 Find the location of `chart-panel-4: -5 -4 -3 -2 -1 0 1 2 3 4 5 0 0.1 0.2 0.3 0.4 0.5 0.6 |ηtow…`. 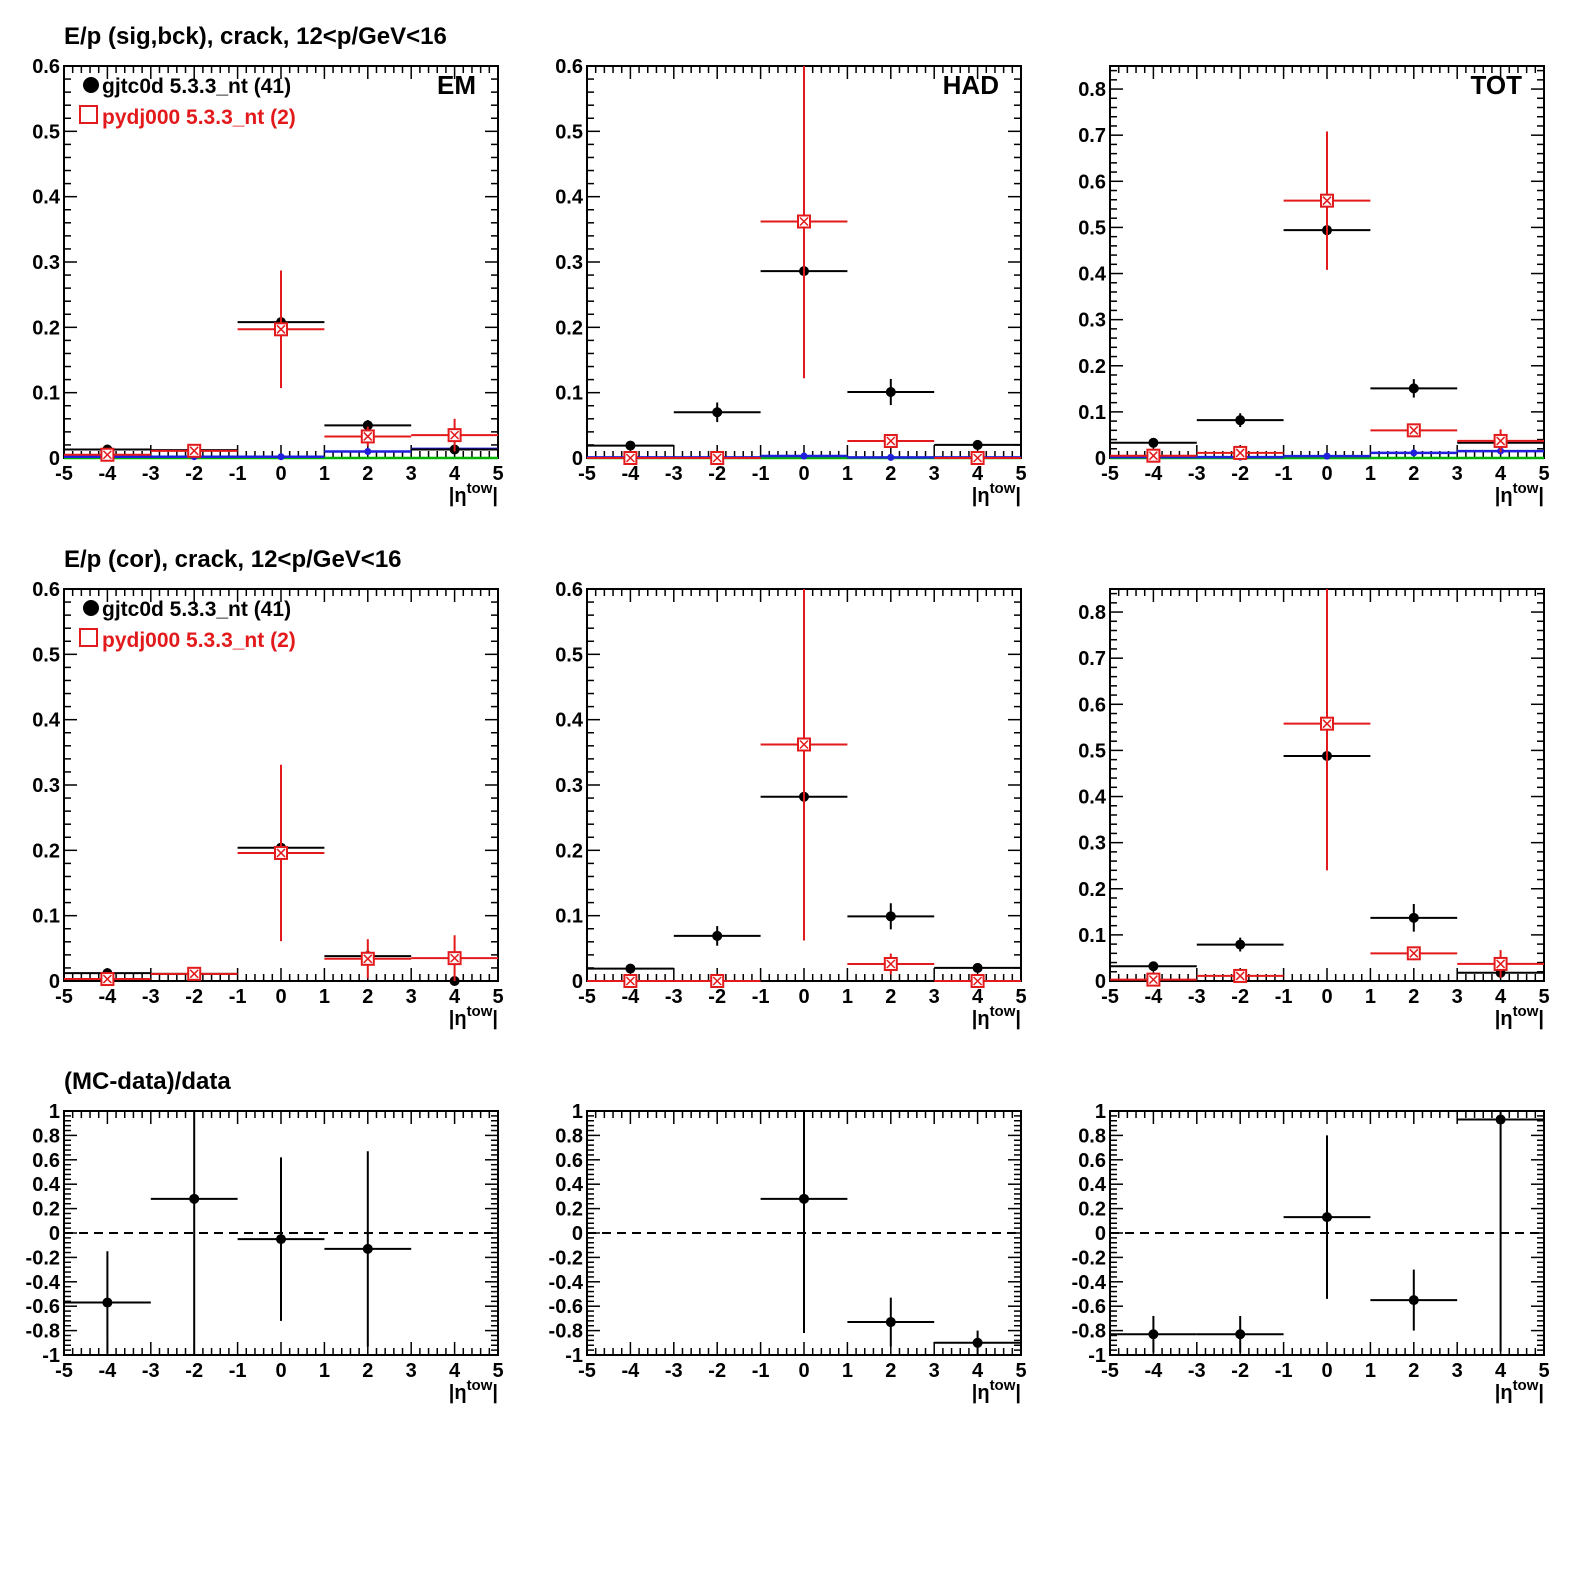

chart-panel-4: -5 -4 -3 -2 -1 0 1 2 3 4 5 0 0.1 0.2 0.3 0.4 0.5 0.6 |ηtow… is located at coordinates (267, 788).